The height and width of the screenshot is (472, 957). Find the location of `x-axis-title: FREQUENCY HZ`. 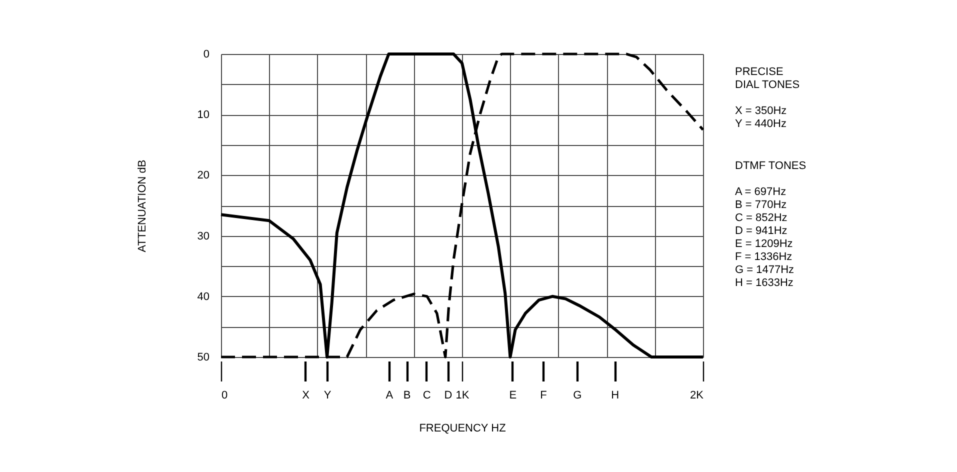

x-axis-title: FREQUENCY HZ is located at coordinates (462, 428).